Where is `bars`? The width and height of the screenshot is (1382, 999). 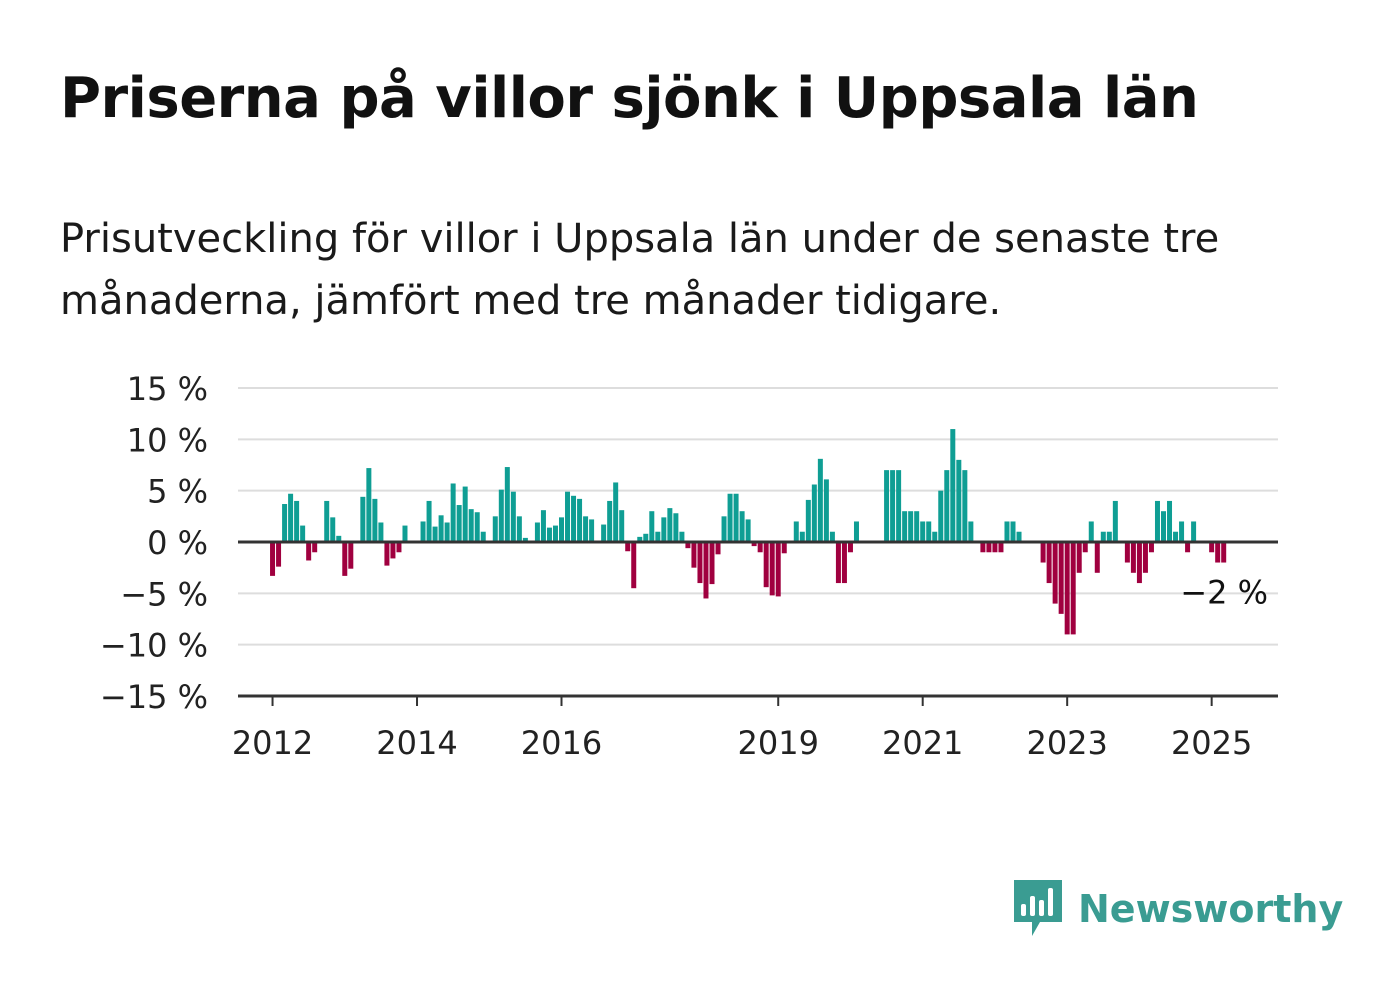
bars is located at coordinates (748, 532).